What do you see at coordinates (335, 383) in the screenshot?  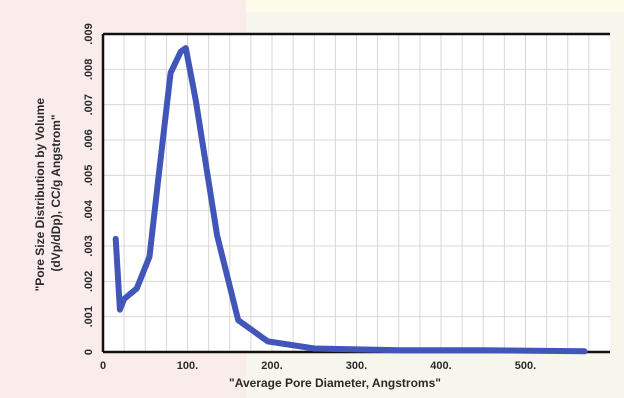 I see `x-axis-label: "Average Pore Diameter, Angstroms"` at bounding box center [335, 383].